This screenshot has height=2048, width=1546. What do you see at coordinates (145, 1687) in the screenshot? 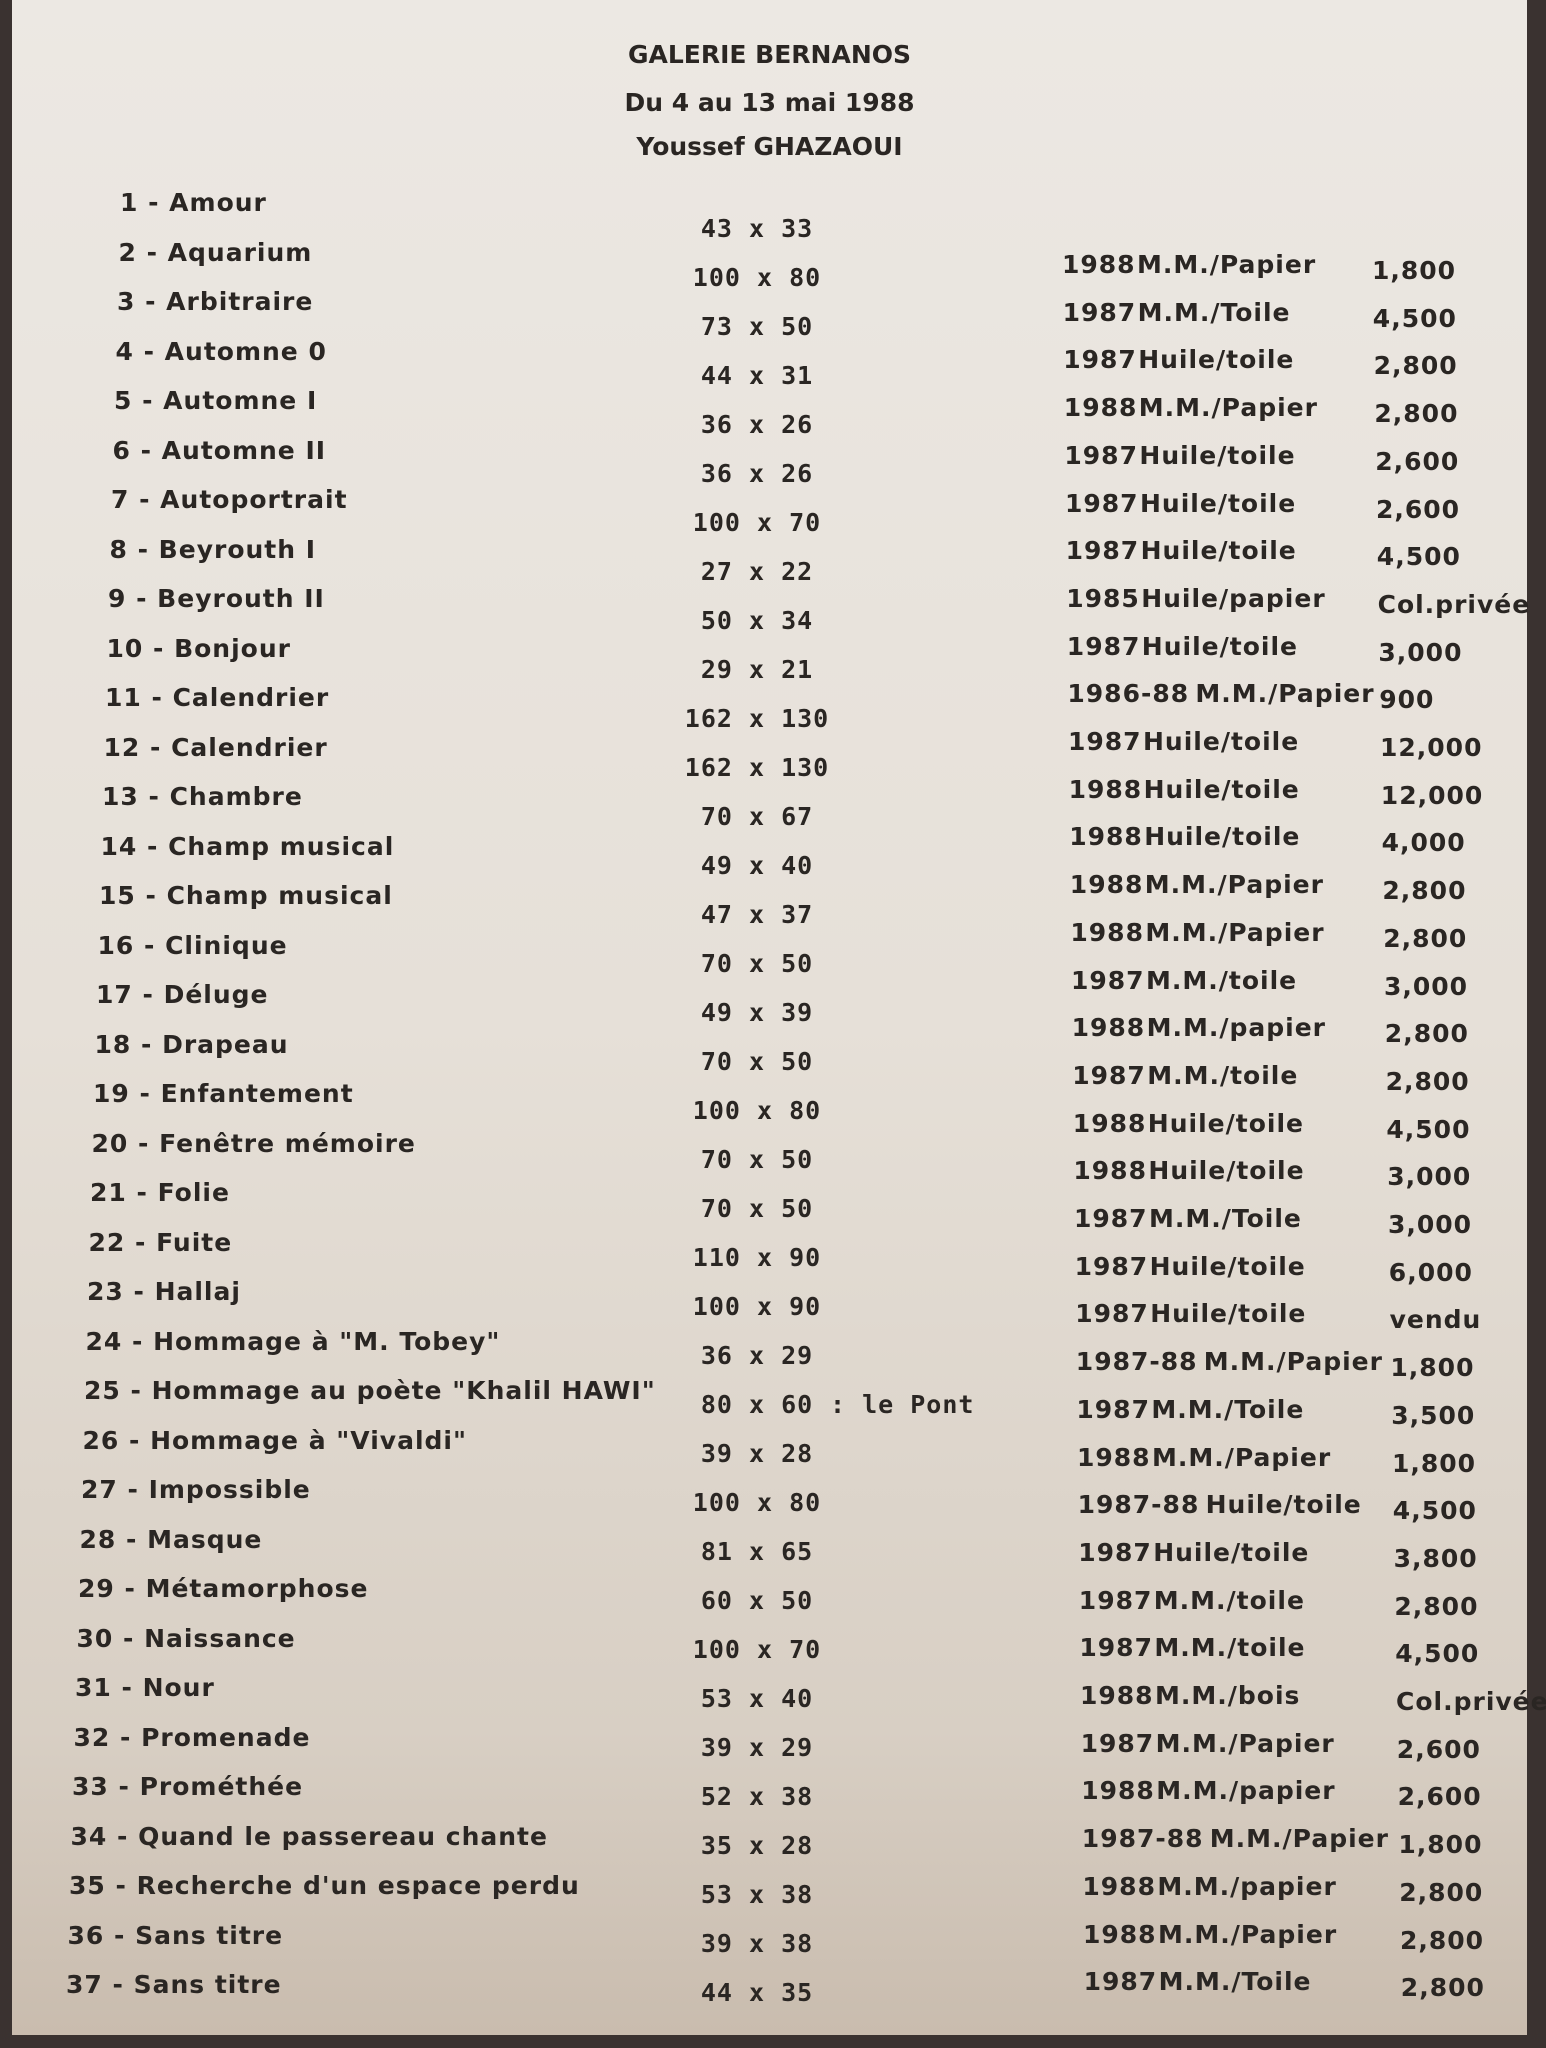
I see `item: 31 - Nour` at bounding box center [145, 1687].